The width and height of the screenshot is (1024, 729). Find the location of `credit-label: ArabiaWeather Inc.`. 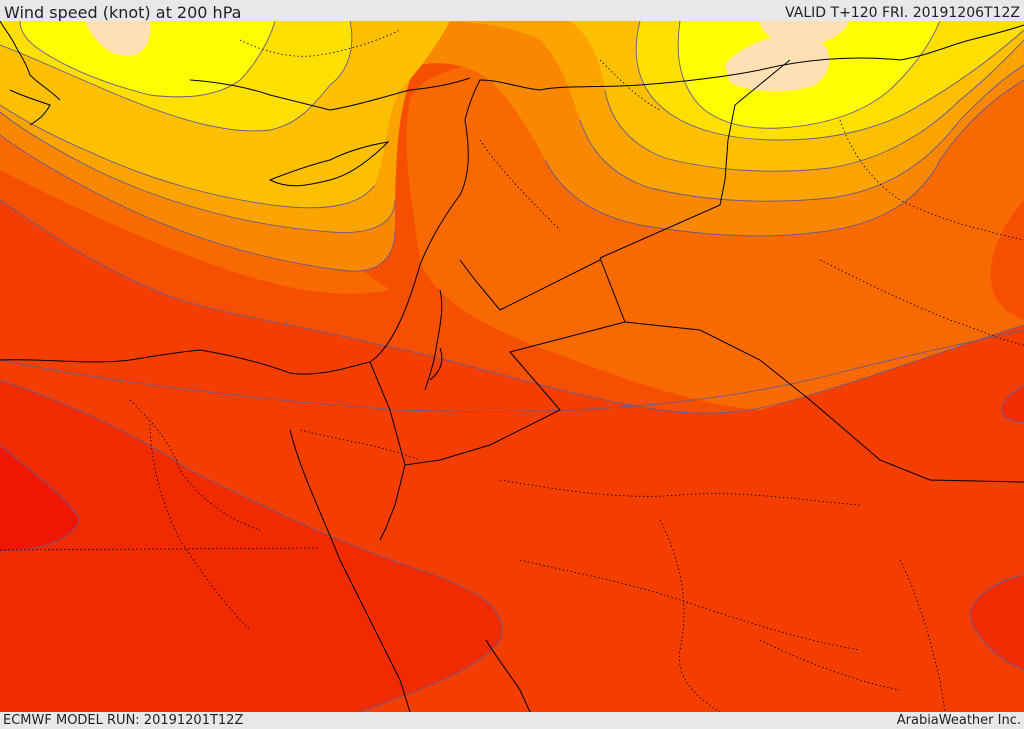

credit-label: ArabiaWeather Inc. is located at coordinates (958, 720).